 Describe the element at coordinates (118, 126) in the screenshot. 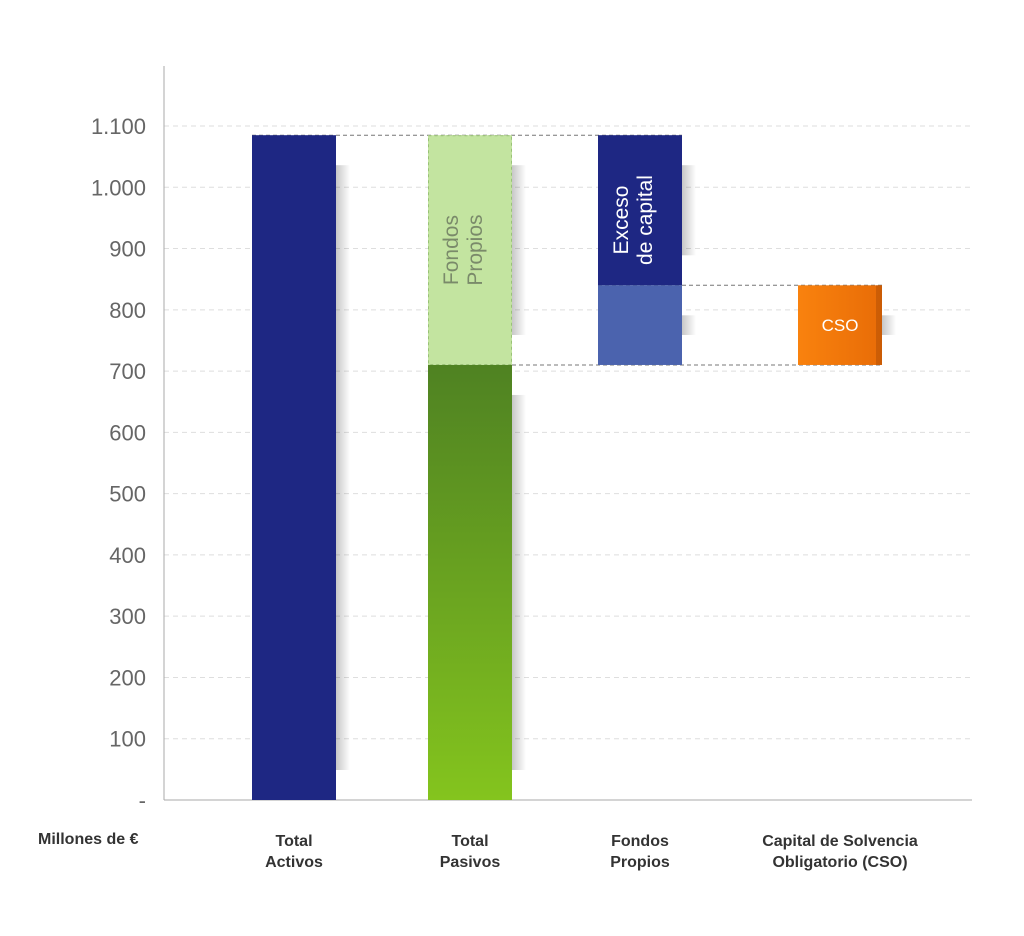

I see `y-tick-label: 1.100` at that location.